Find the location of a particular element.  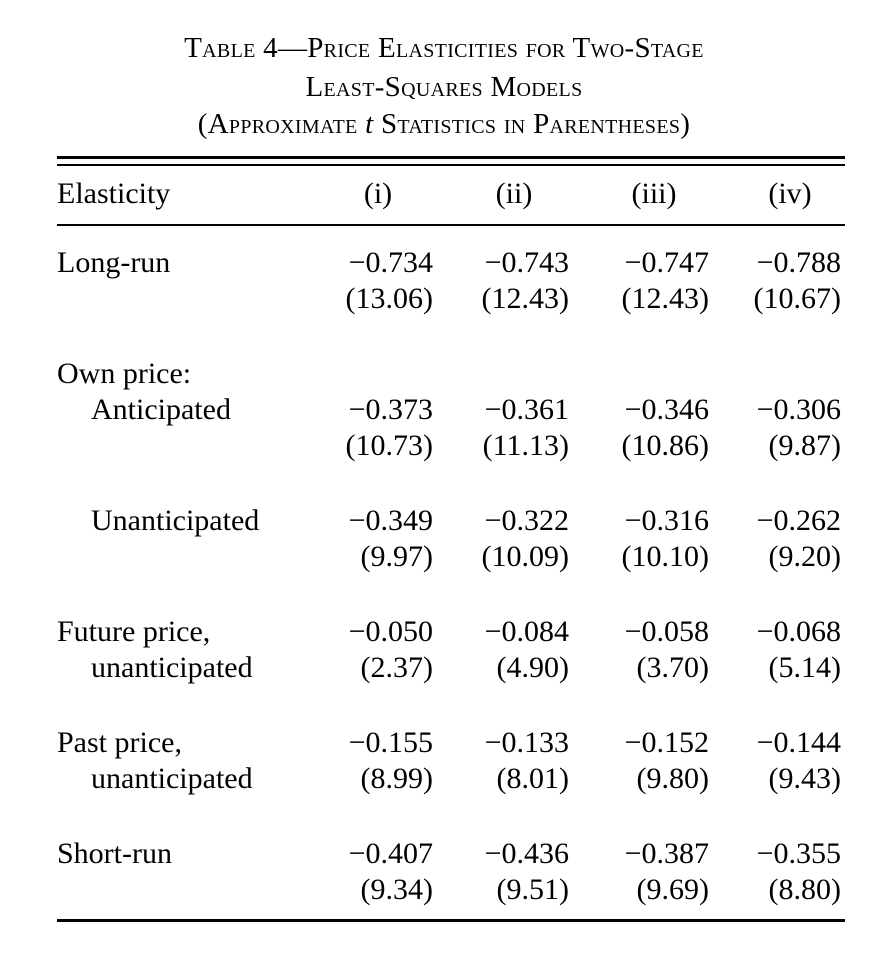

row-label-past-price: Past price, is located at coordinates (119, 742).